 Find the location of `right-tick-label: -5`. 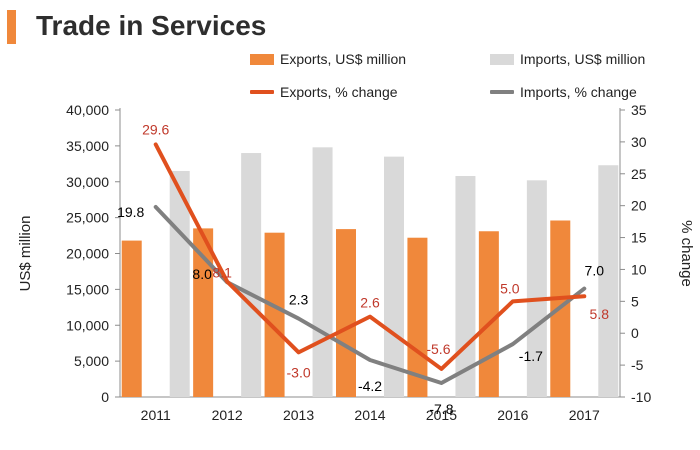

right-tick-label: -5 is located at coordinates (637, 365).